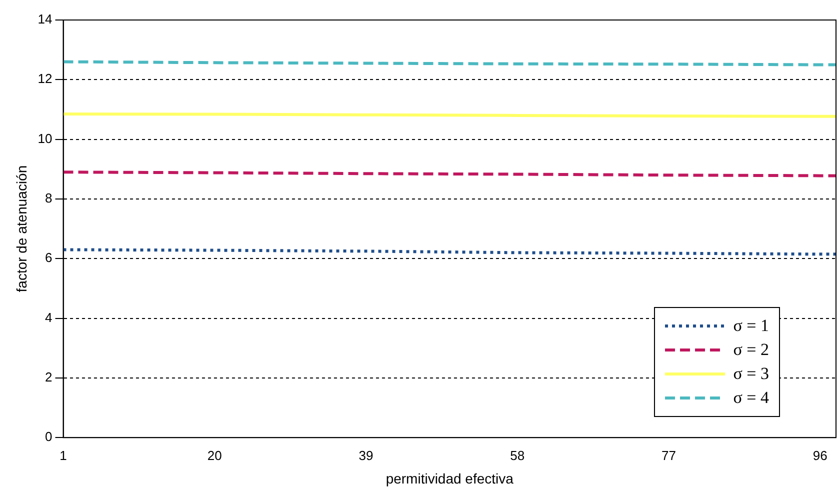  I want to click on x-tick-label: 96, so click(820, 455).